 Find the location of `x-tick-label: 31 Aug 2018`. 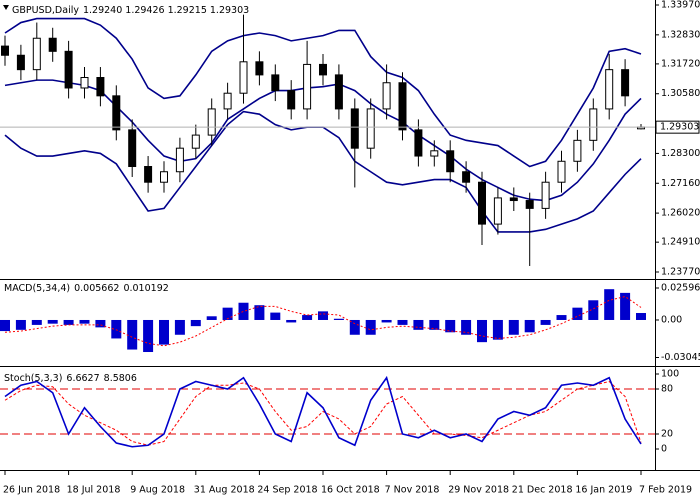

x-tick-label: 31 Aug 2018 is located at coordinates (224, 490).